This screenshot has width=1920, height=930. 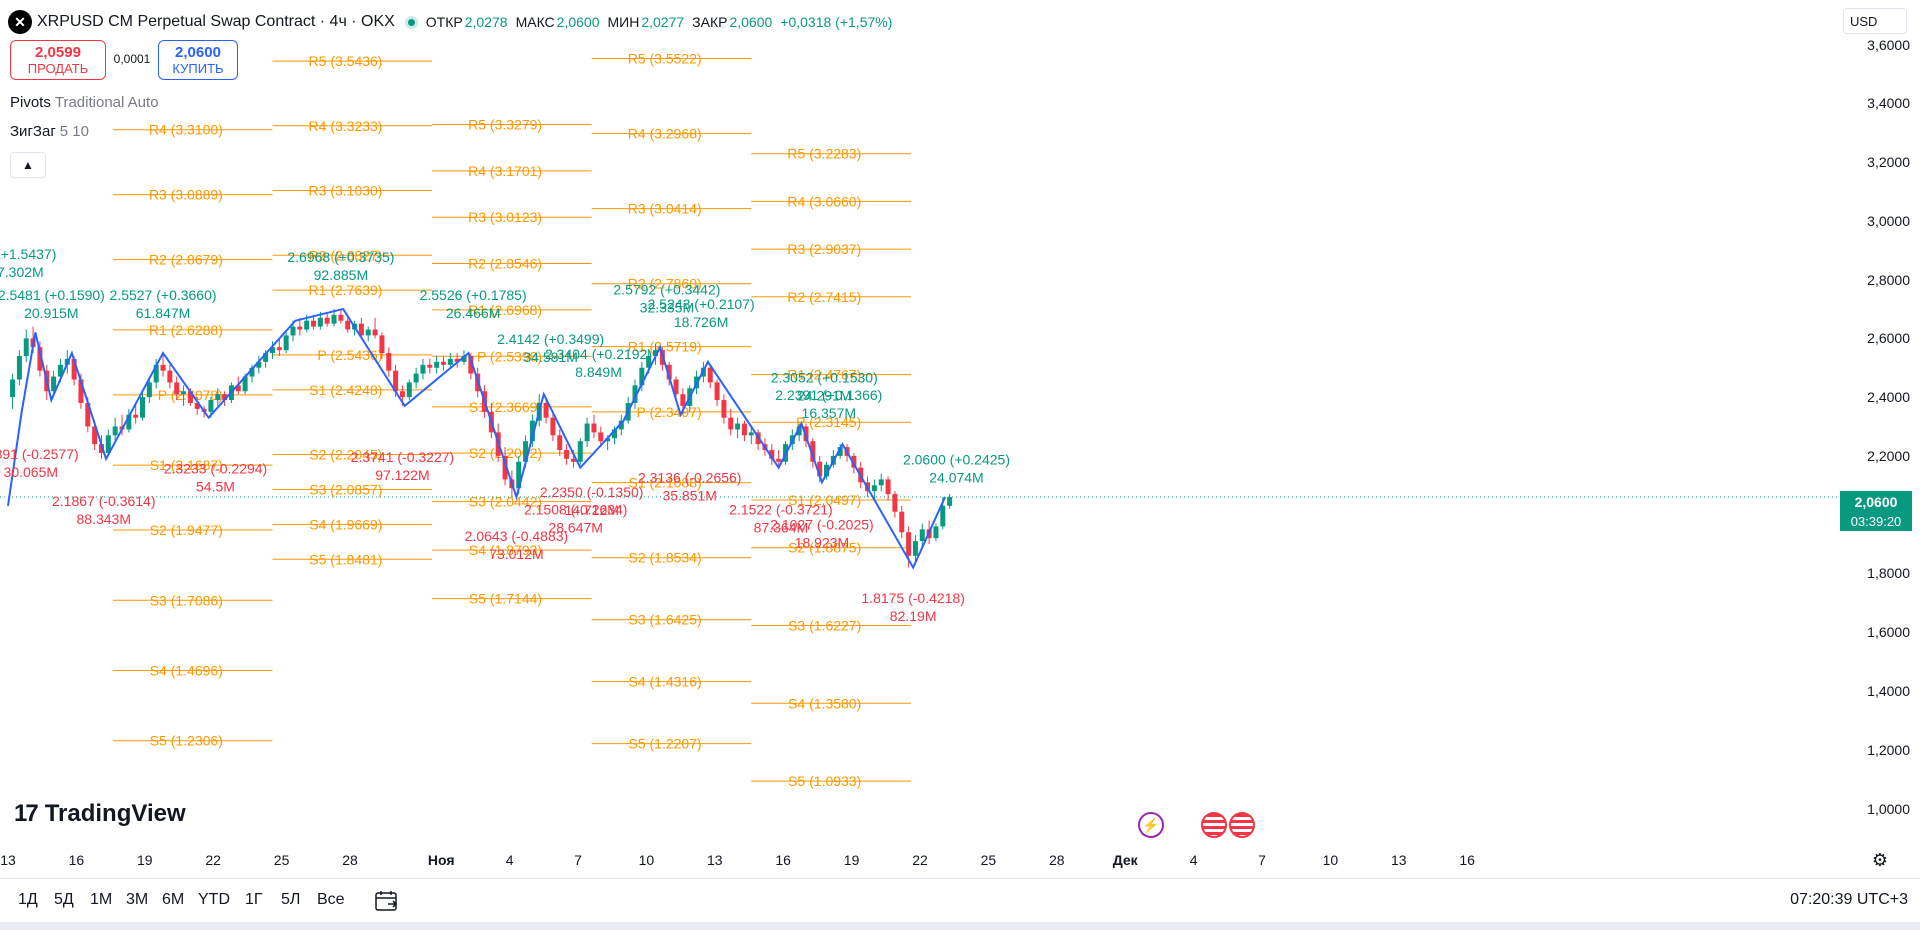 I want to click on tradingview-logo: 17 TradingView, so click(x=100, y=814).